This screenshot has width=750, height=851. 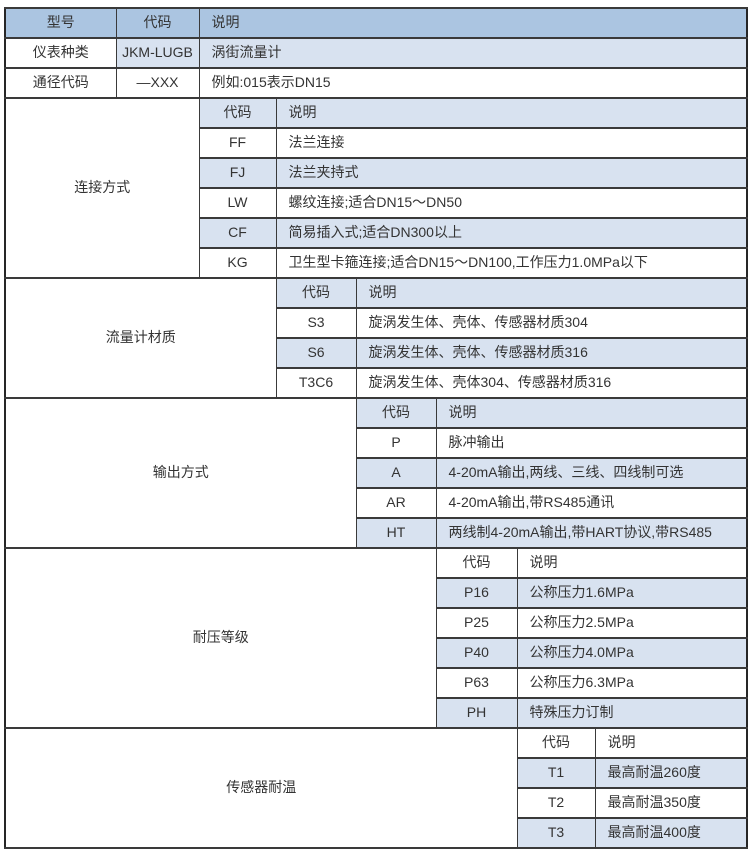 I want to click on section-label-cell: 耐压等级, so click(x=220, y=638).